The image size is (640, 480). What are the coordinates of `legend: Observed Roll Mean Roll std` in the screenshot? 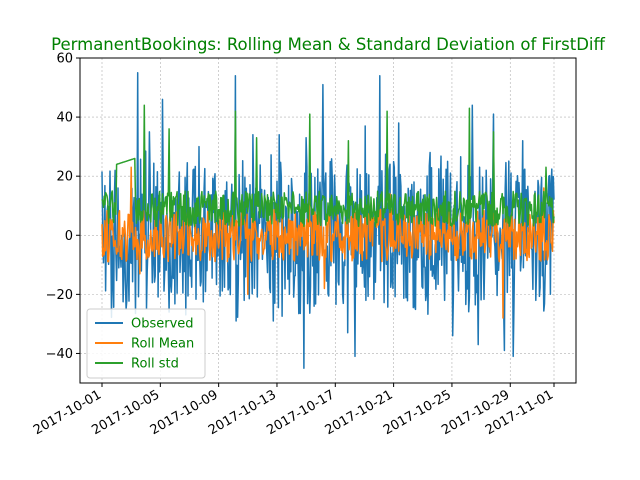 It's located at (146, 343).